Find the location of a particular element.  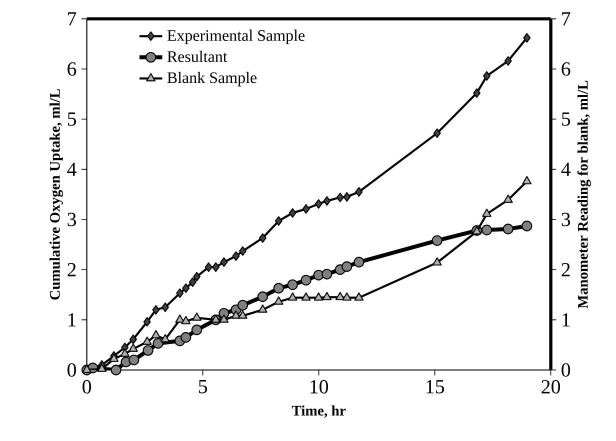

y-tick-label: 3 is located at coordinates (72, 219).